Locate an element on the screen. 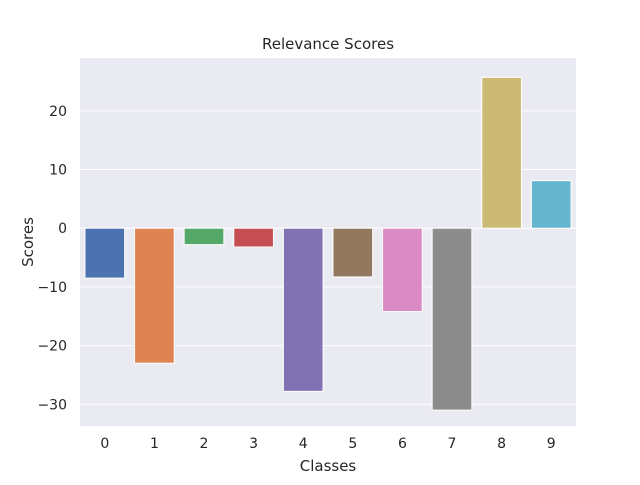 This screenshot has height=485, width=640. x-tick-label: 8 is located at coordinates (501, 444).